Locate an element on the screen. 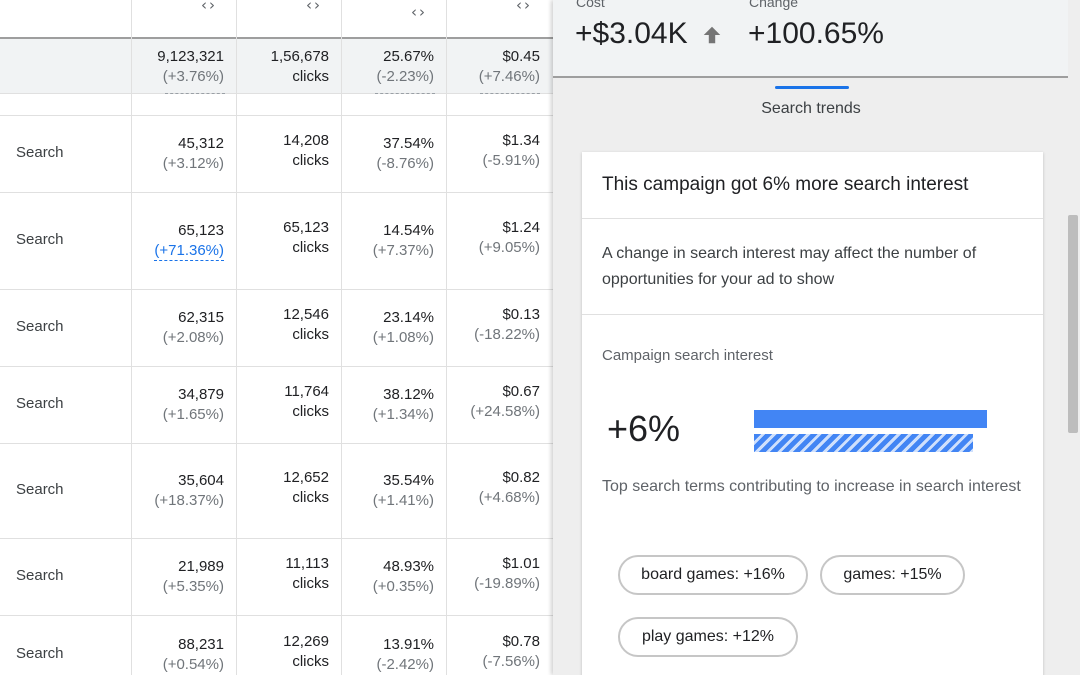  ctr-cell: 14.54% (+7.37%) is located at coordinates (403, 240).